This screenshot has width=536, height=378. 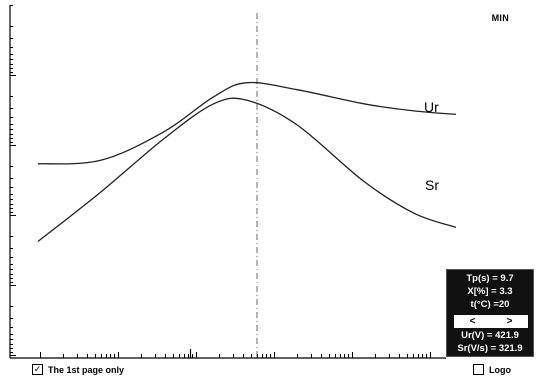 What do you see at coordinates (490, 278) in the screenshot?
I see `tp-readout: Tp(s) = 9.7` at bounding box center [490, 278].